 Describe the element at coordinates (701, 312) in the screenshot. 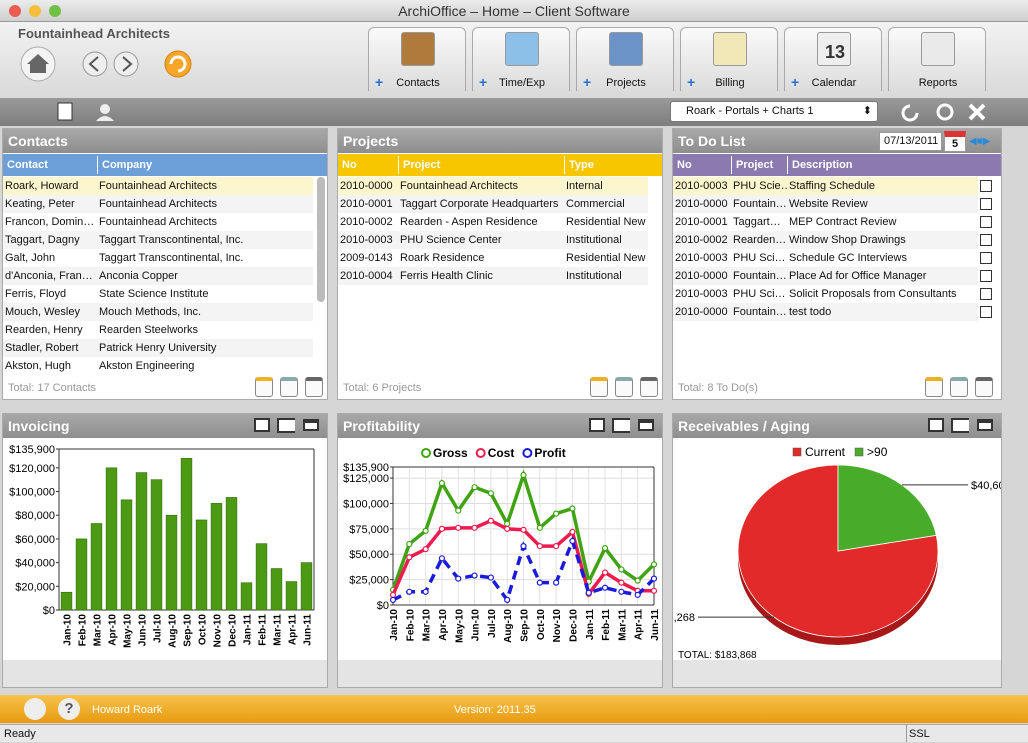

I see `table-cell: 2010-0000` at that location.